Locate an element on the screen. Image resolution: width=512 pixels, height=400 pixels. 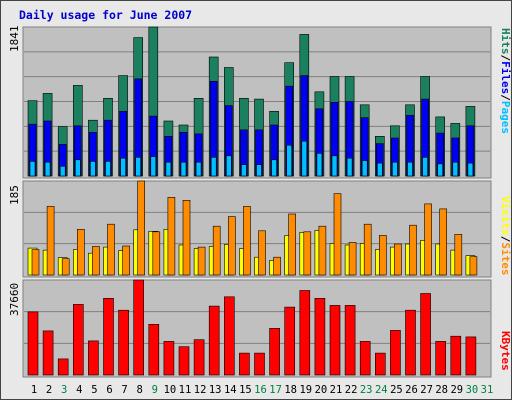
legend-kbytes-label: KBytes is located at coordinates (505, 351).